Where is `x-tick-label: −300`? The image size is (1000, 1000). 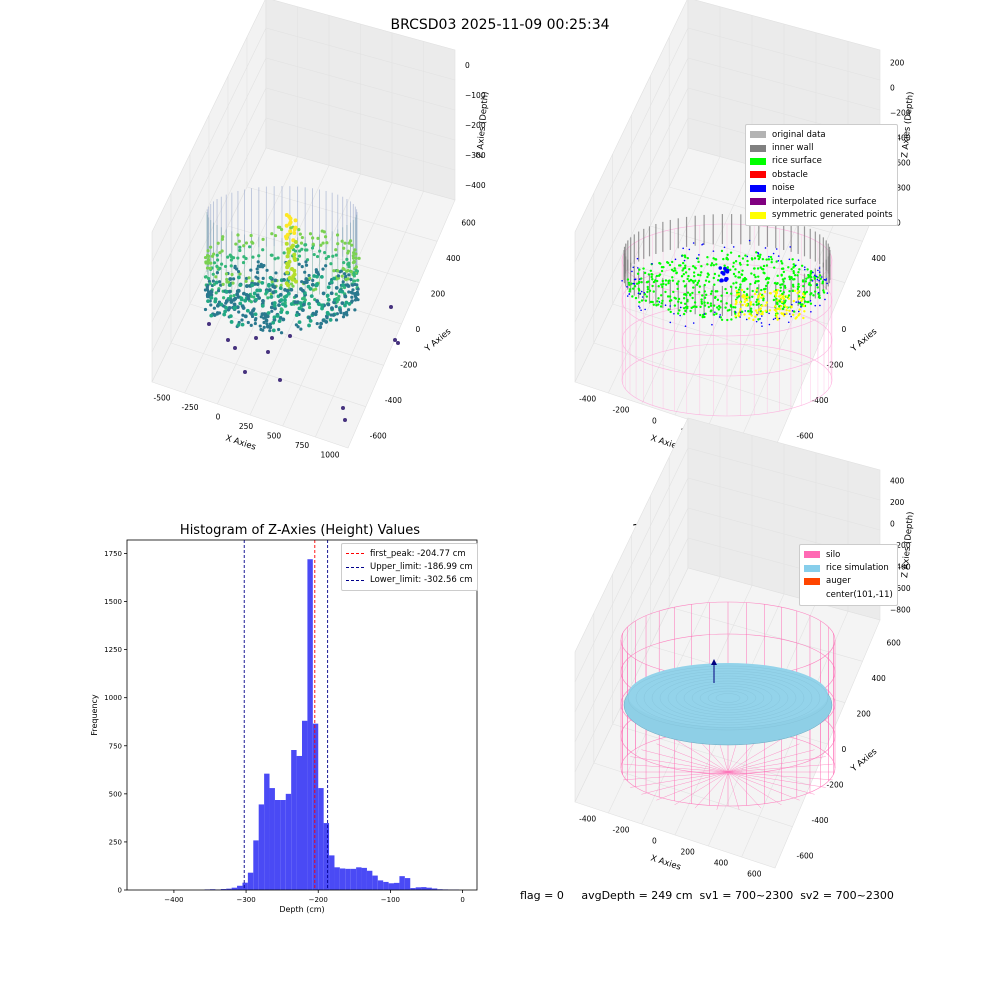
x-tick-label: −300 is located at coordinates (245, 900).